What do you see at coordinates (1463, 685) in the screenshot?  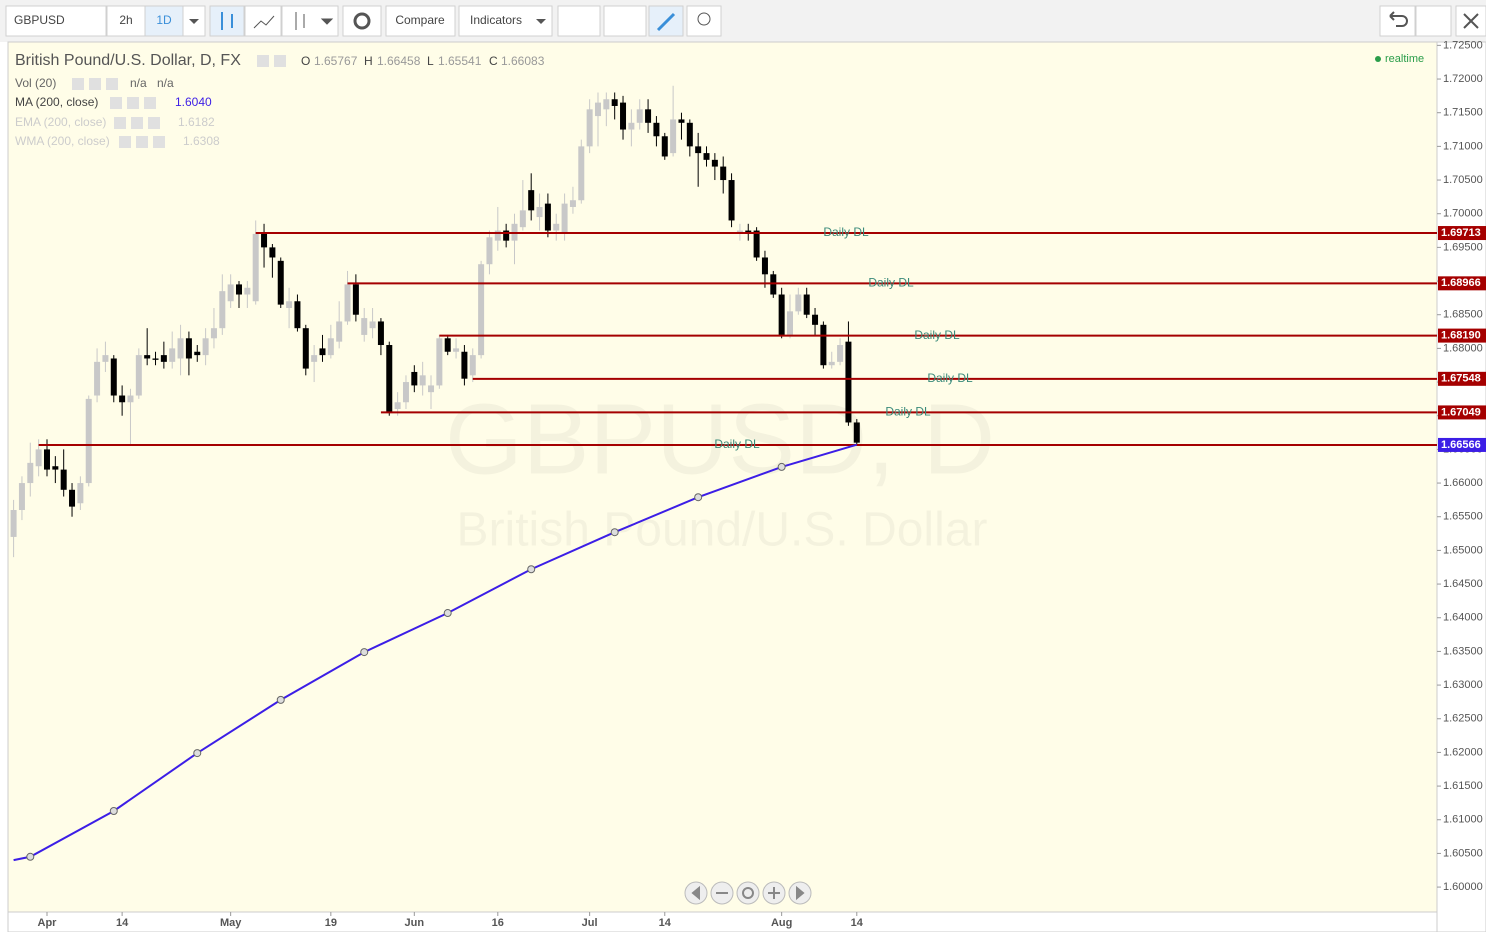 I see `y-tick-label: 1.63000` at bounding box center [1463, 685].